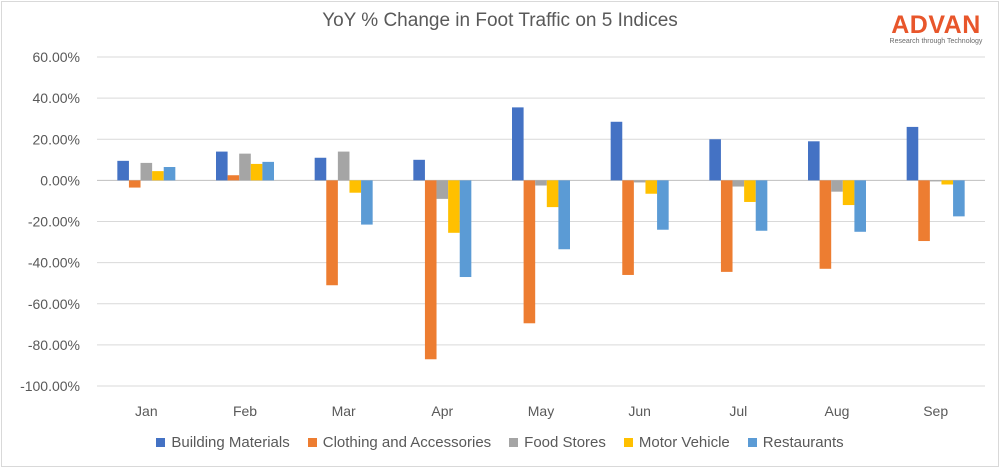 The image size is (1000, 468). What do you see at coordinates (738, 411) in the screenshot?
I see `x-tick-label: Jul` at bounding box center [738, 411].